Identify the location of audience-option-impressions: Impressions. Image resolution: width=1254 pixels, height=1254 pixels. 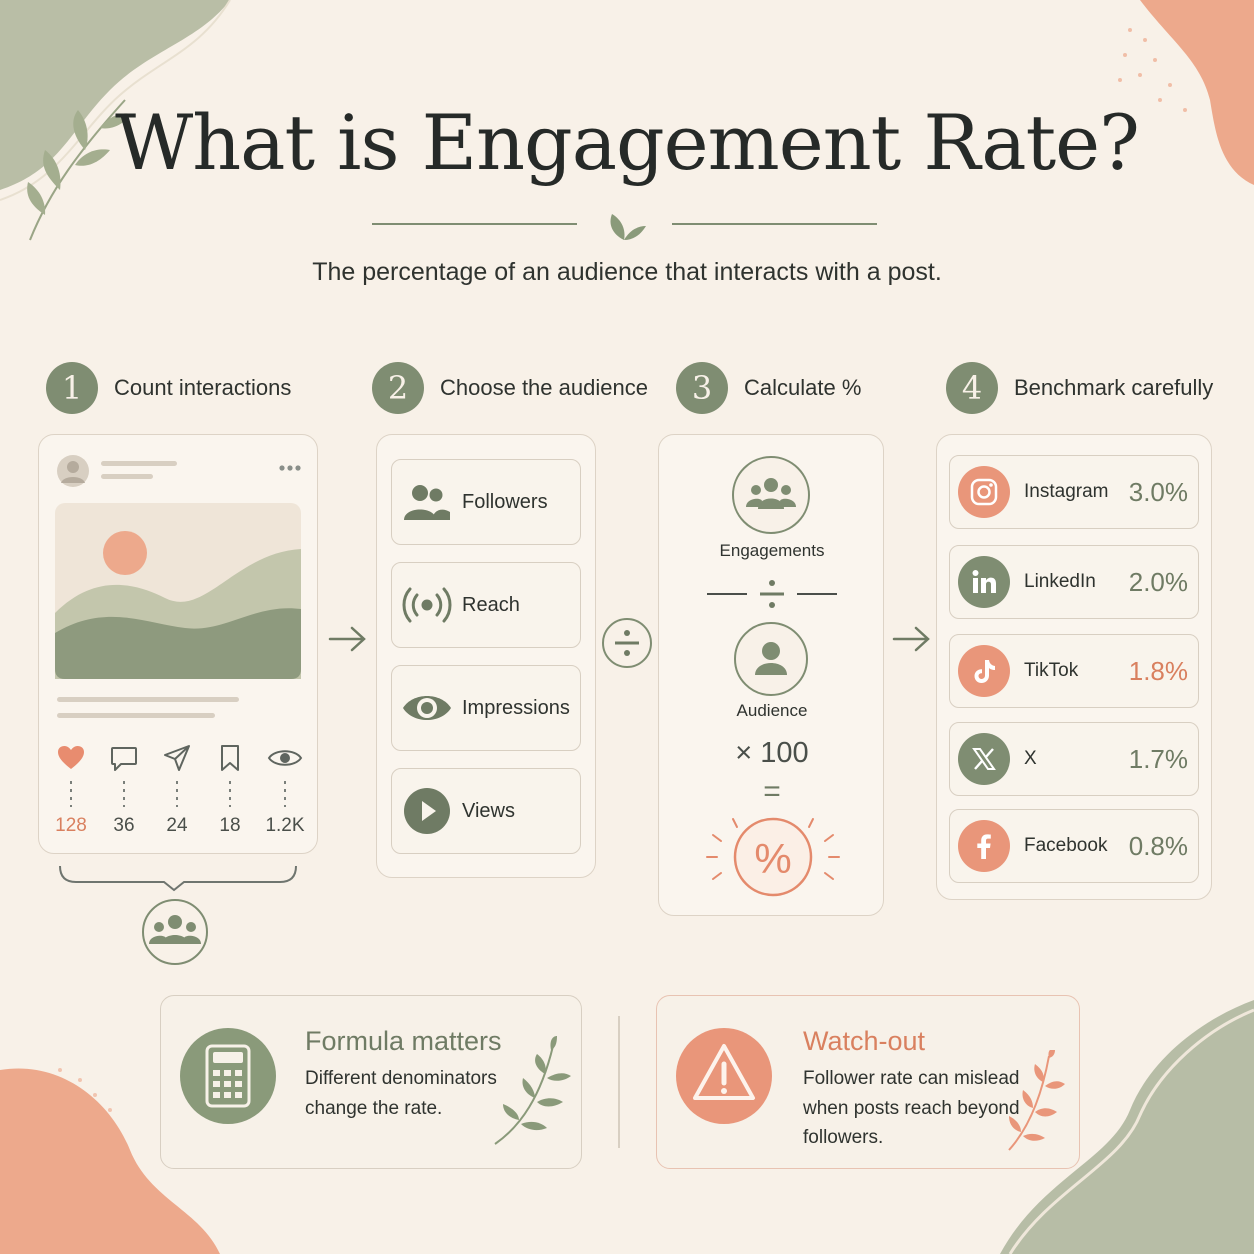
(486, 708).